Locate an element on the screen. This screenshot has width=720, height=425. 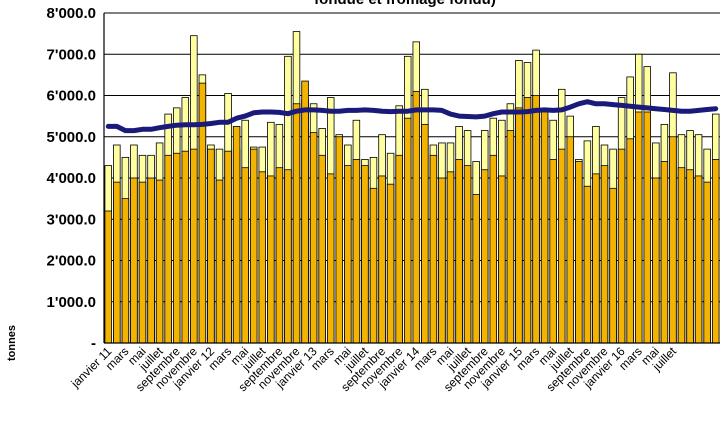
y-tick-label: 3'000.0 is located at coordinates (71, 219).